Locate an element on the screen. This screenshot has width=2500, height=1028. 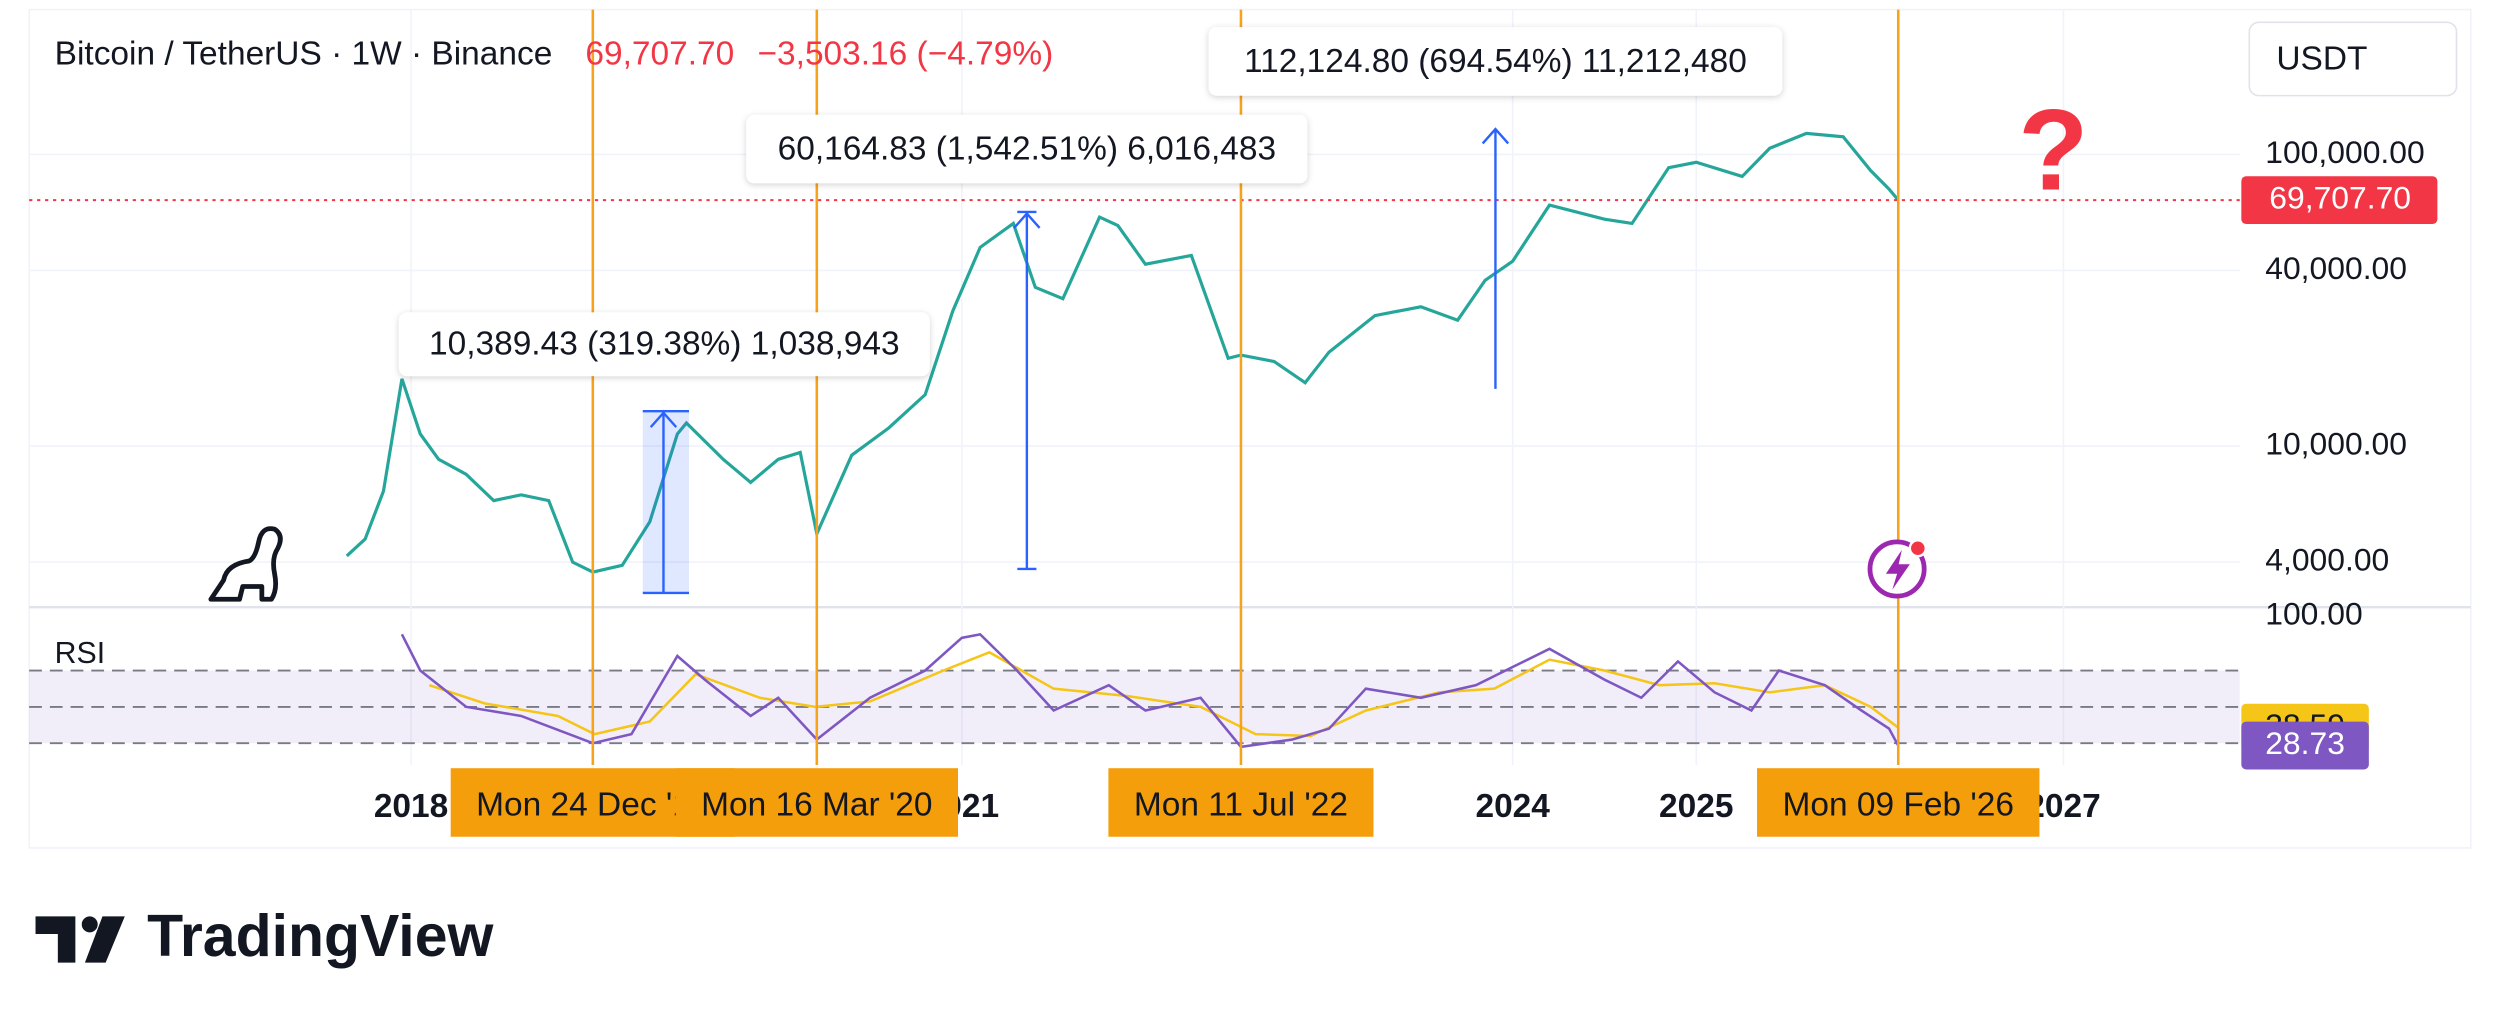
alert-dot is located at coordinates (1917, 548).